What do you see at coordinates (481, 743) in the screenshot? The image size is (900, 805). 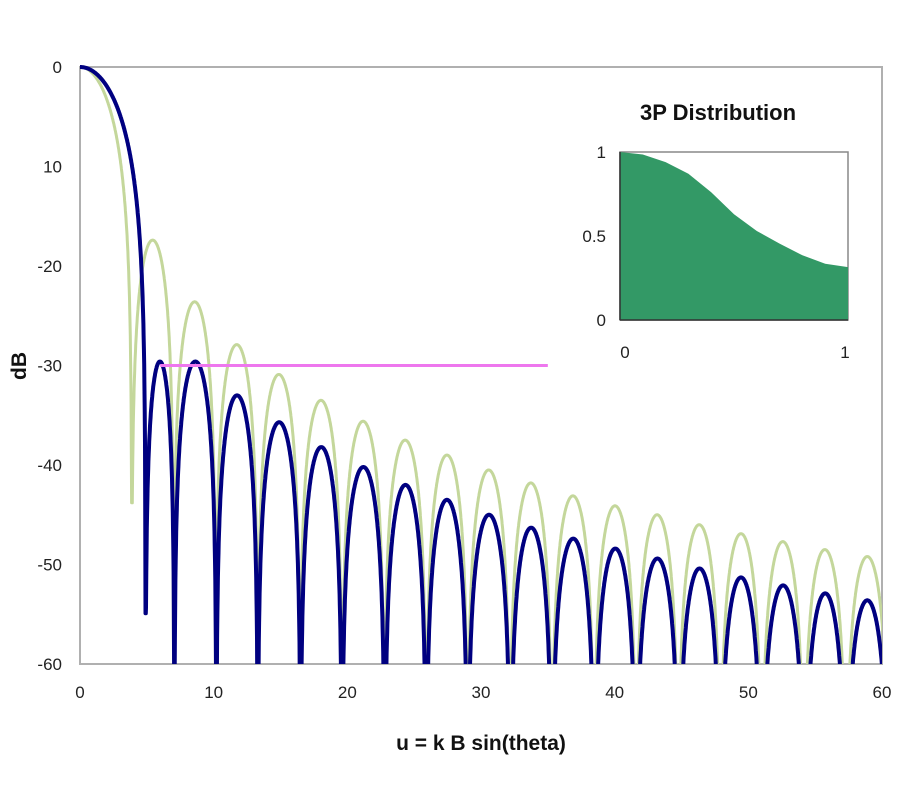 I see `x-axis-title: u = k B sin(theta)` at bounding box center [481, 743].